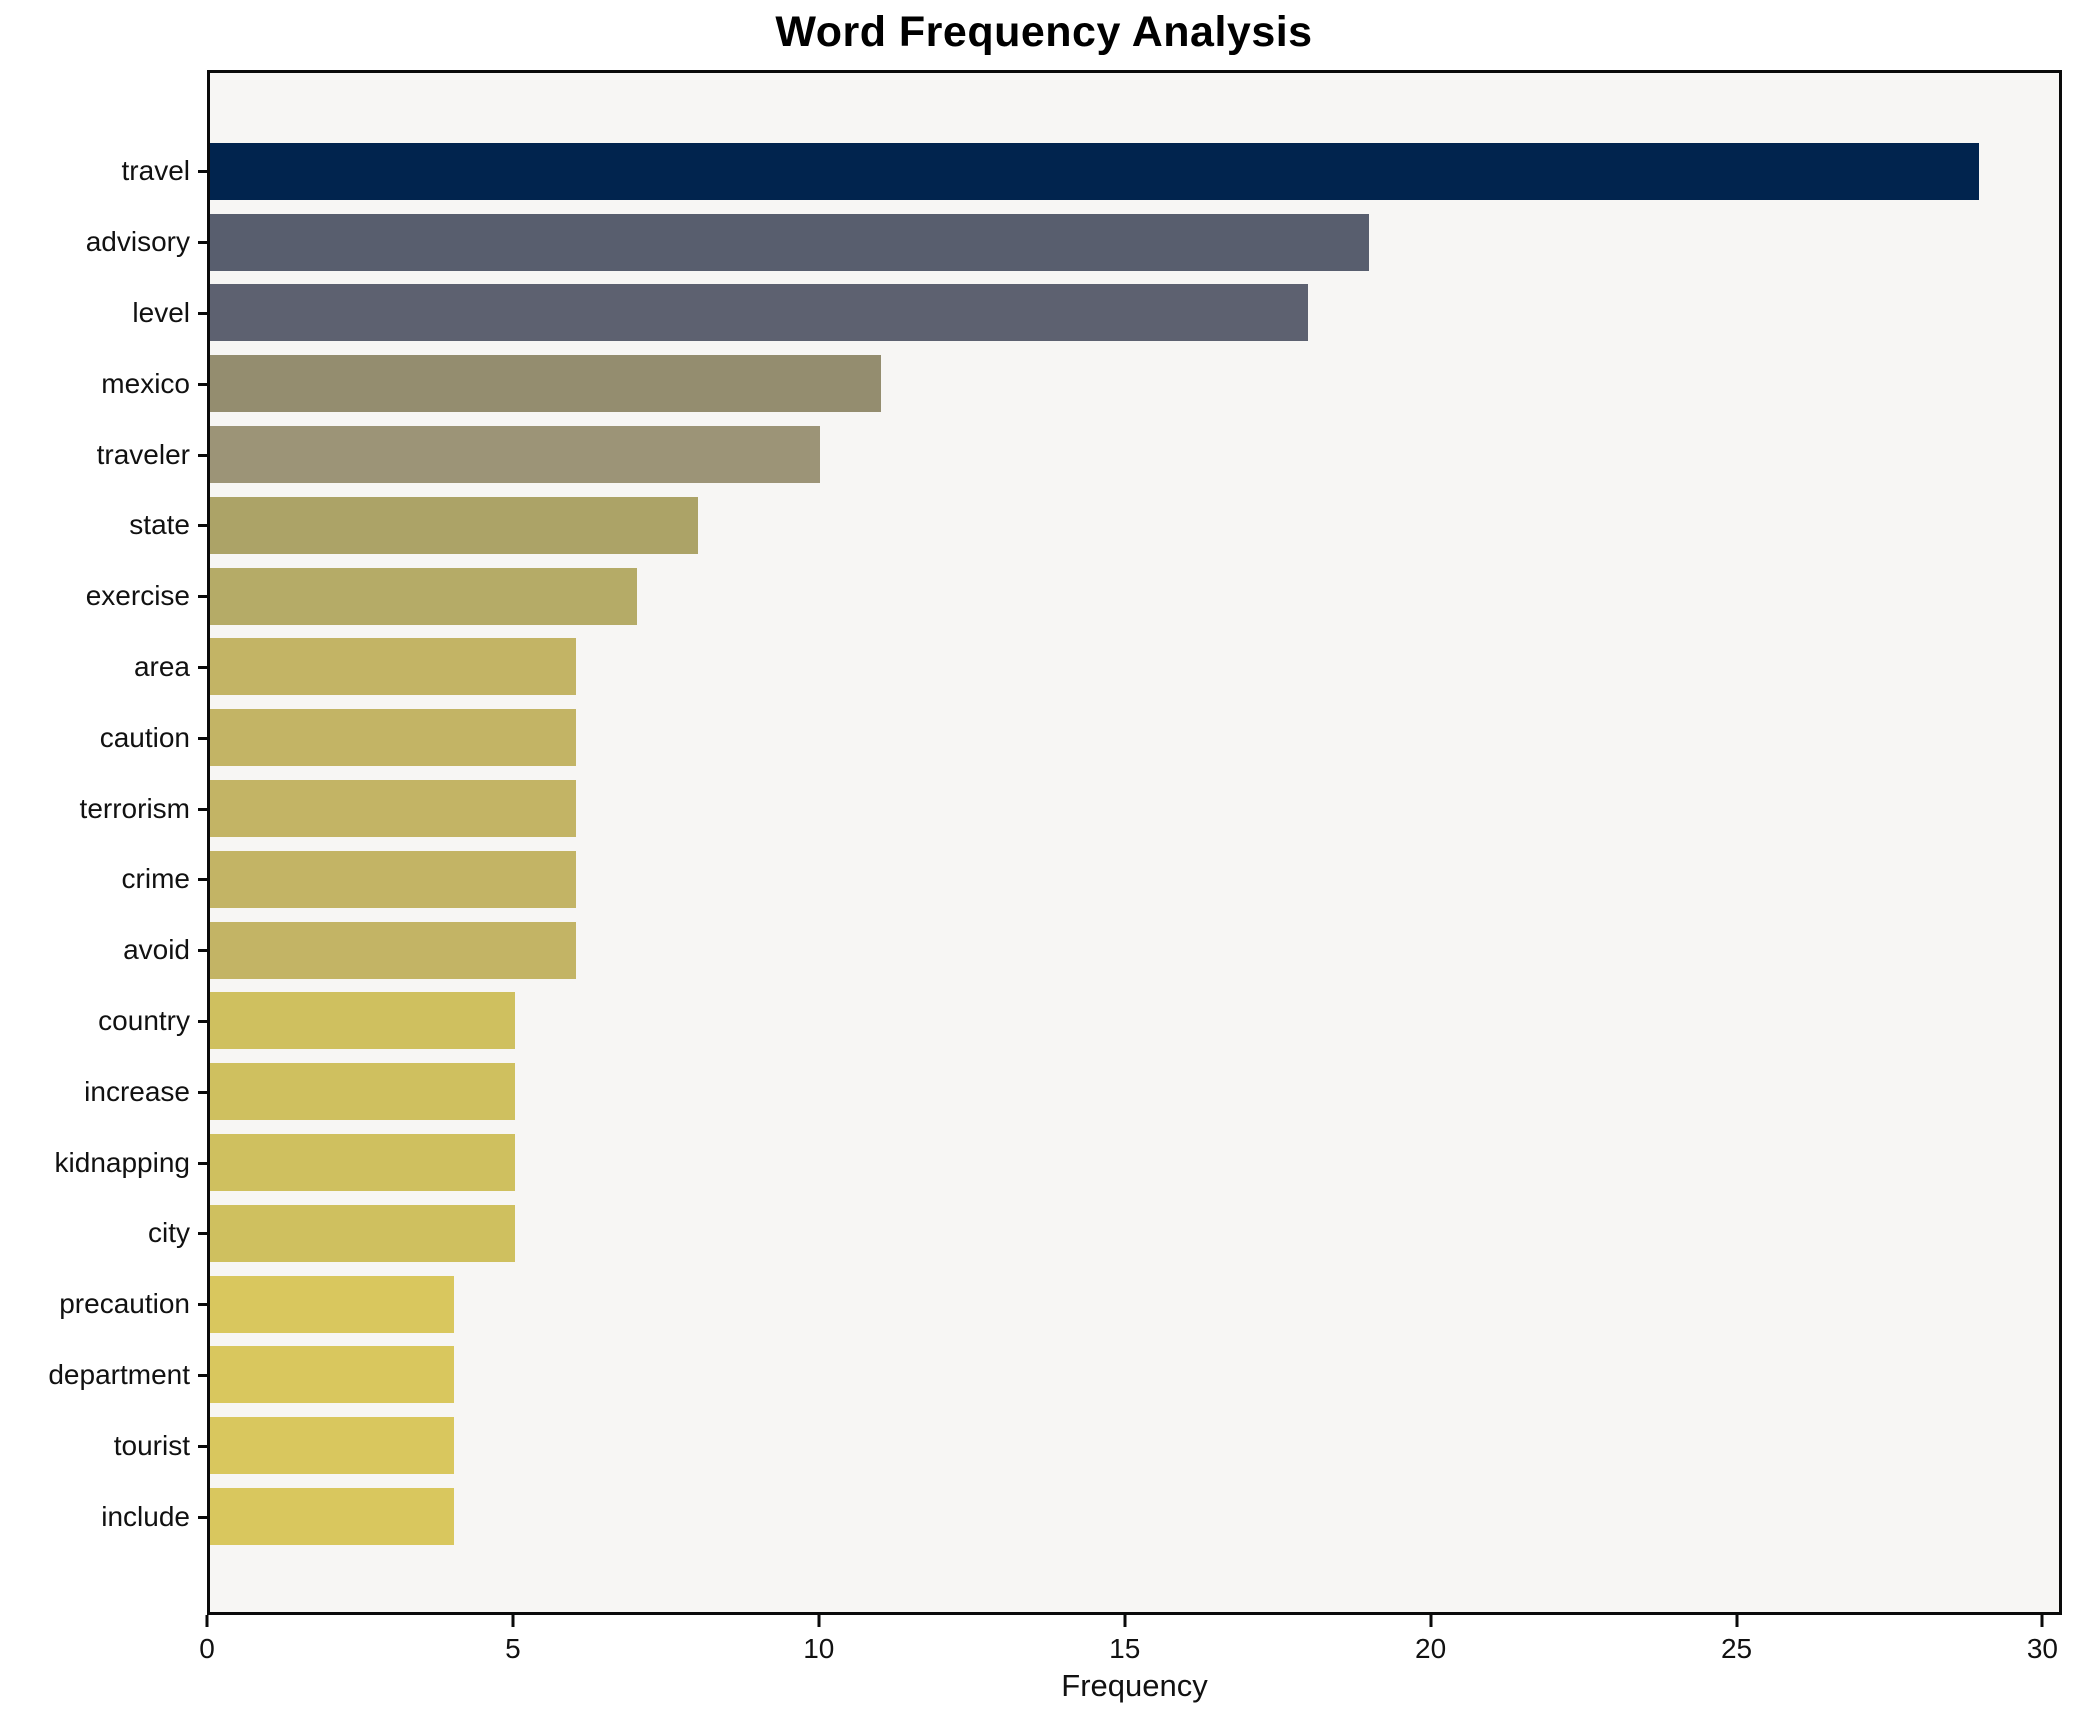  Describe the element at coordinates (362, 1163) in the screenshot. I see `bar-kidnapping` at that location.